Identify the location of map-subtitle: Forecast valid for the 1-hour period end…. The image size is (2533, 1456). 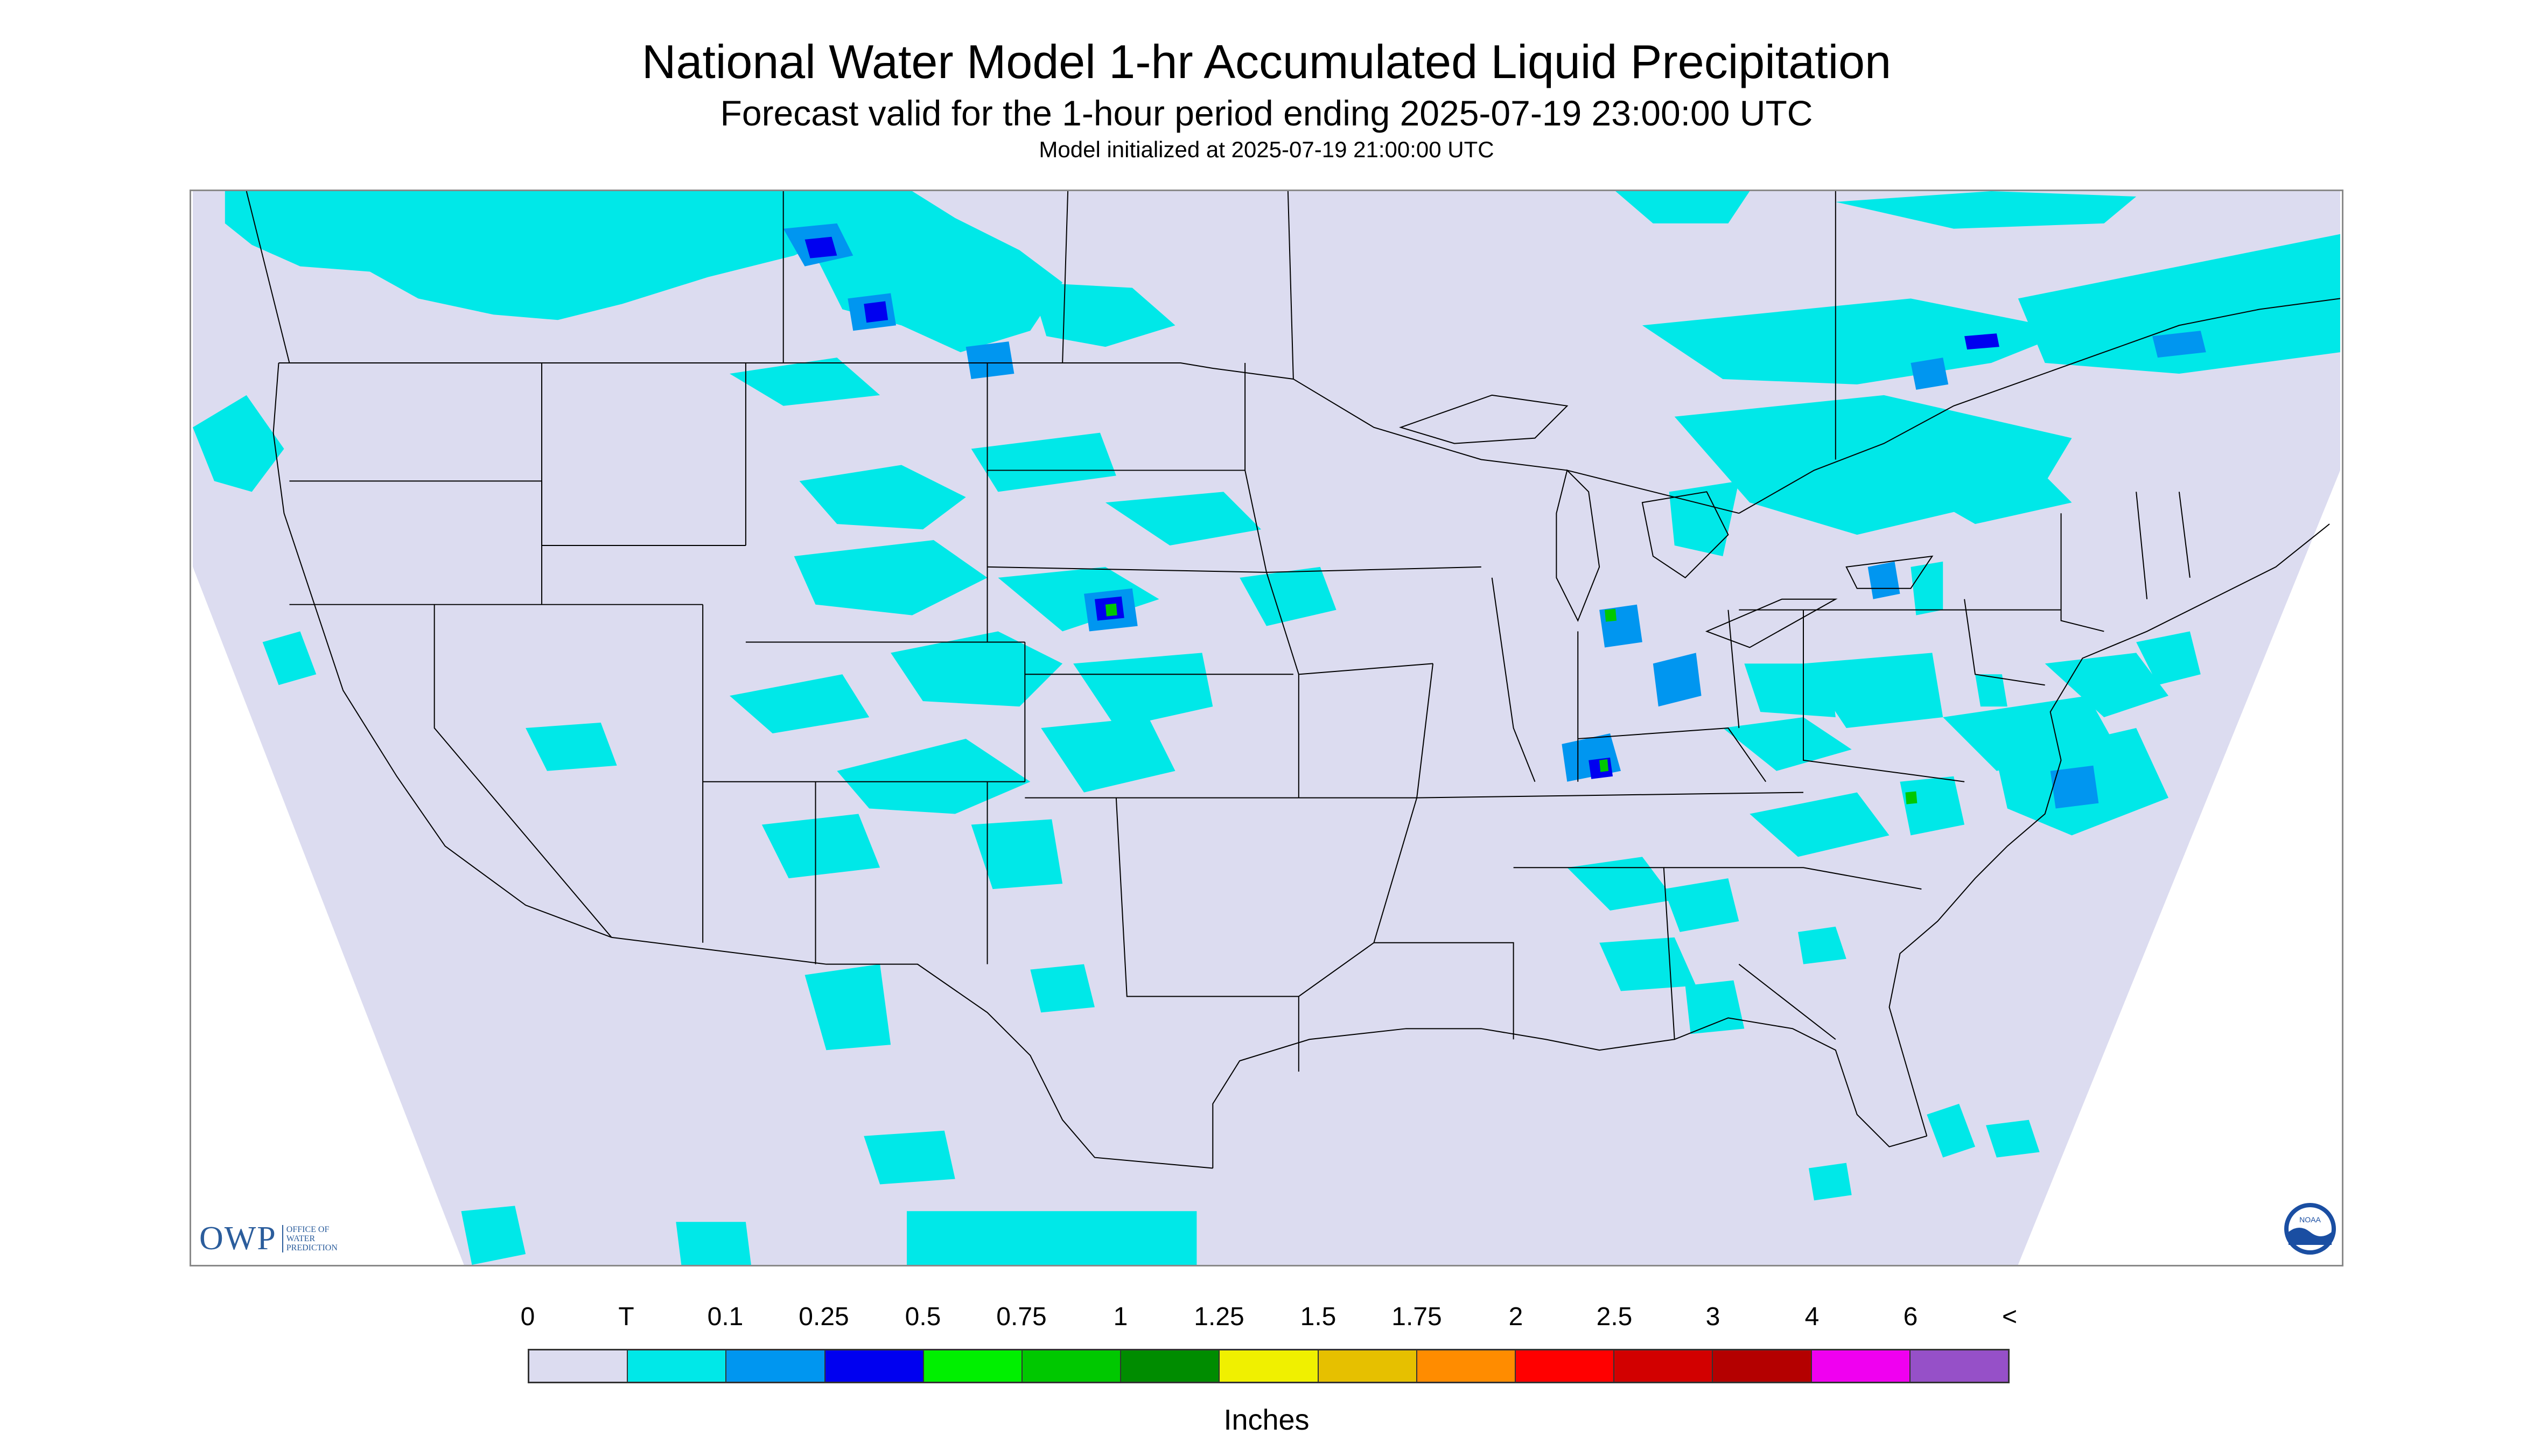
(1266, 113).